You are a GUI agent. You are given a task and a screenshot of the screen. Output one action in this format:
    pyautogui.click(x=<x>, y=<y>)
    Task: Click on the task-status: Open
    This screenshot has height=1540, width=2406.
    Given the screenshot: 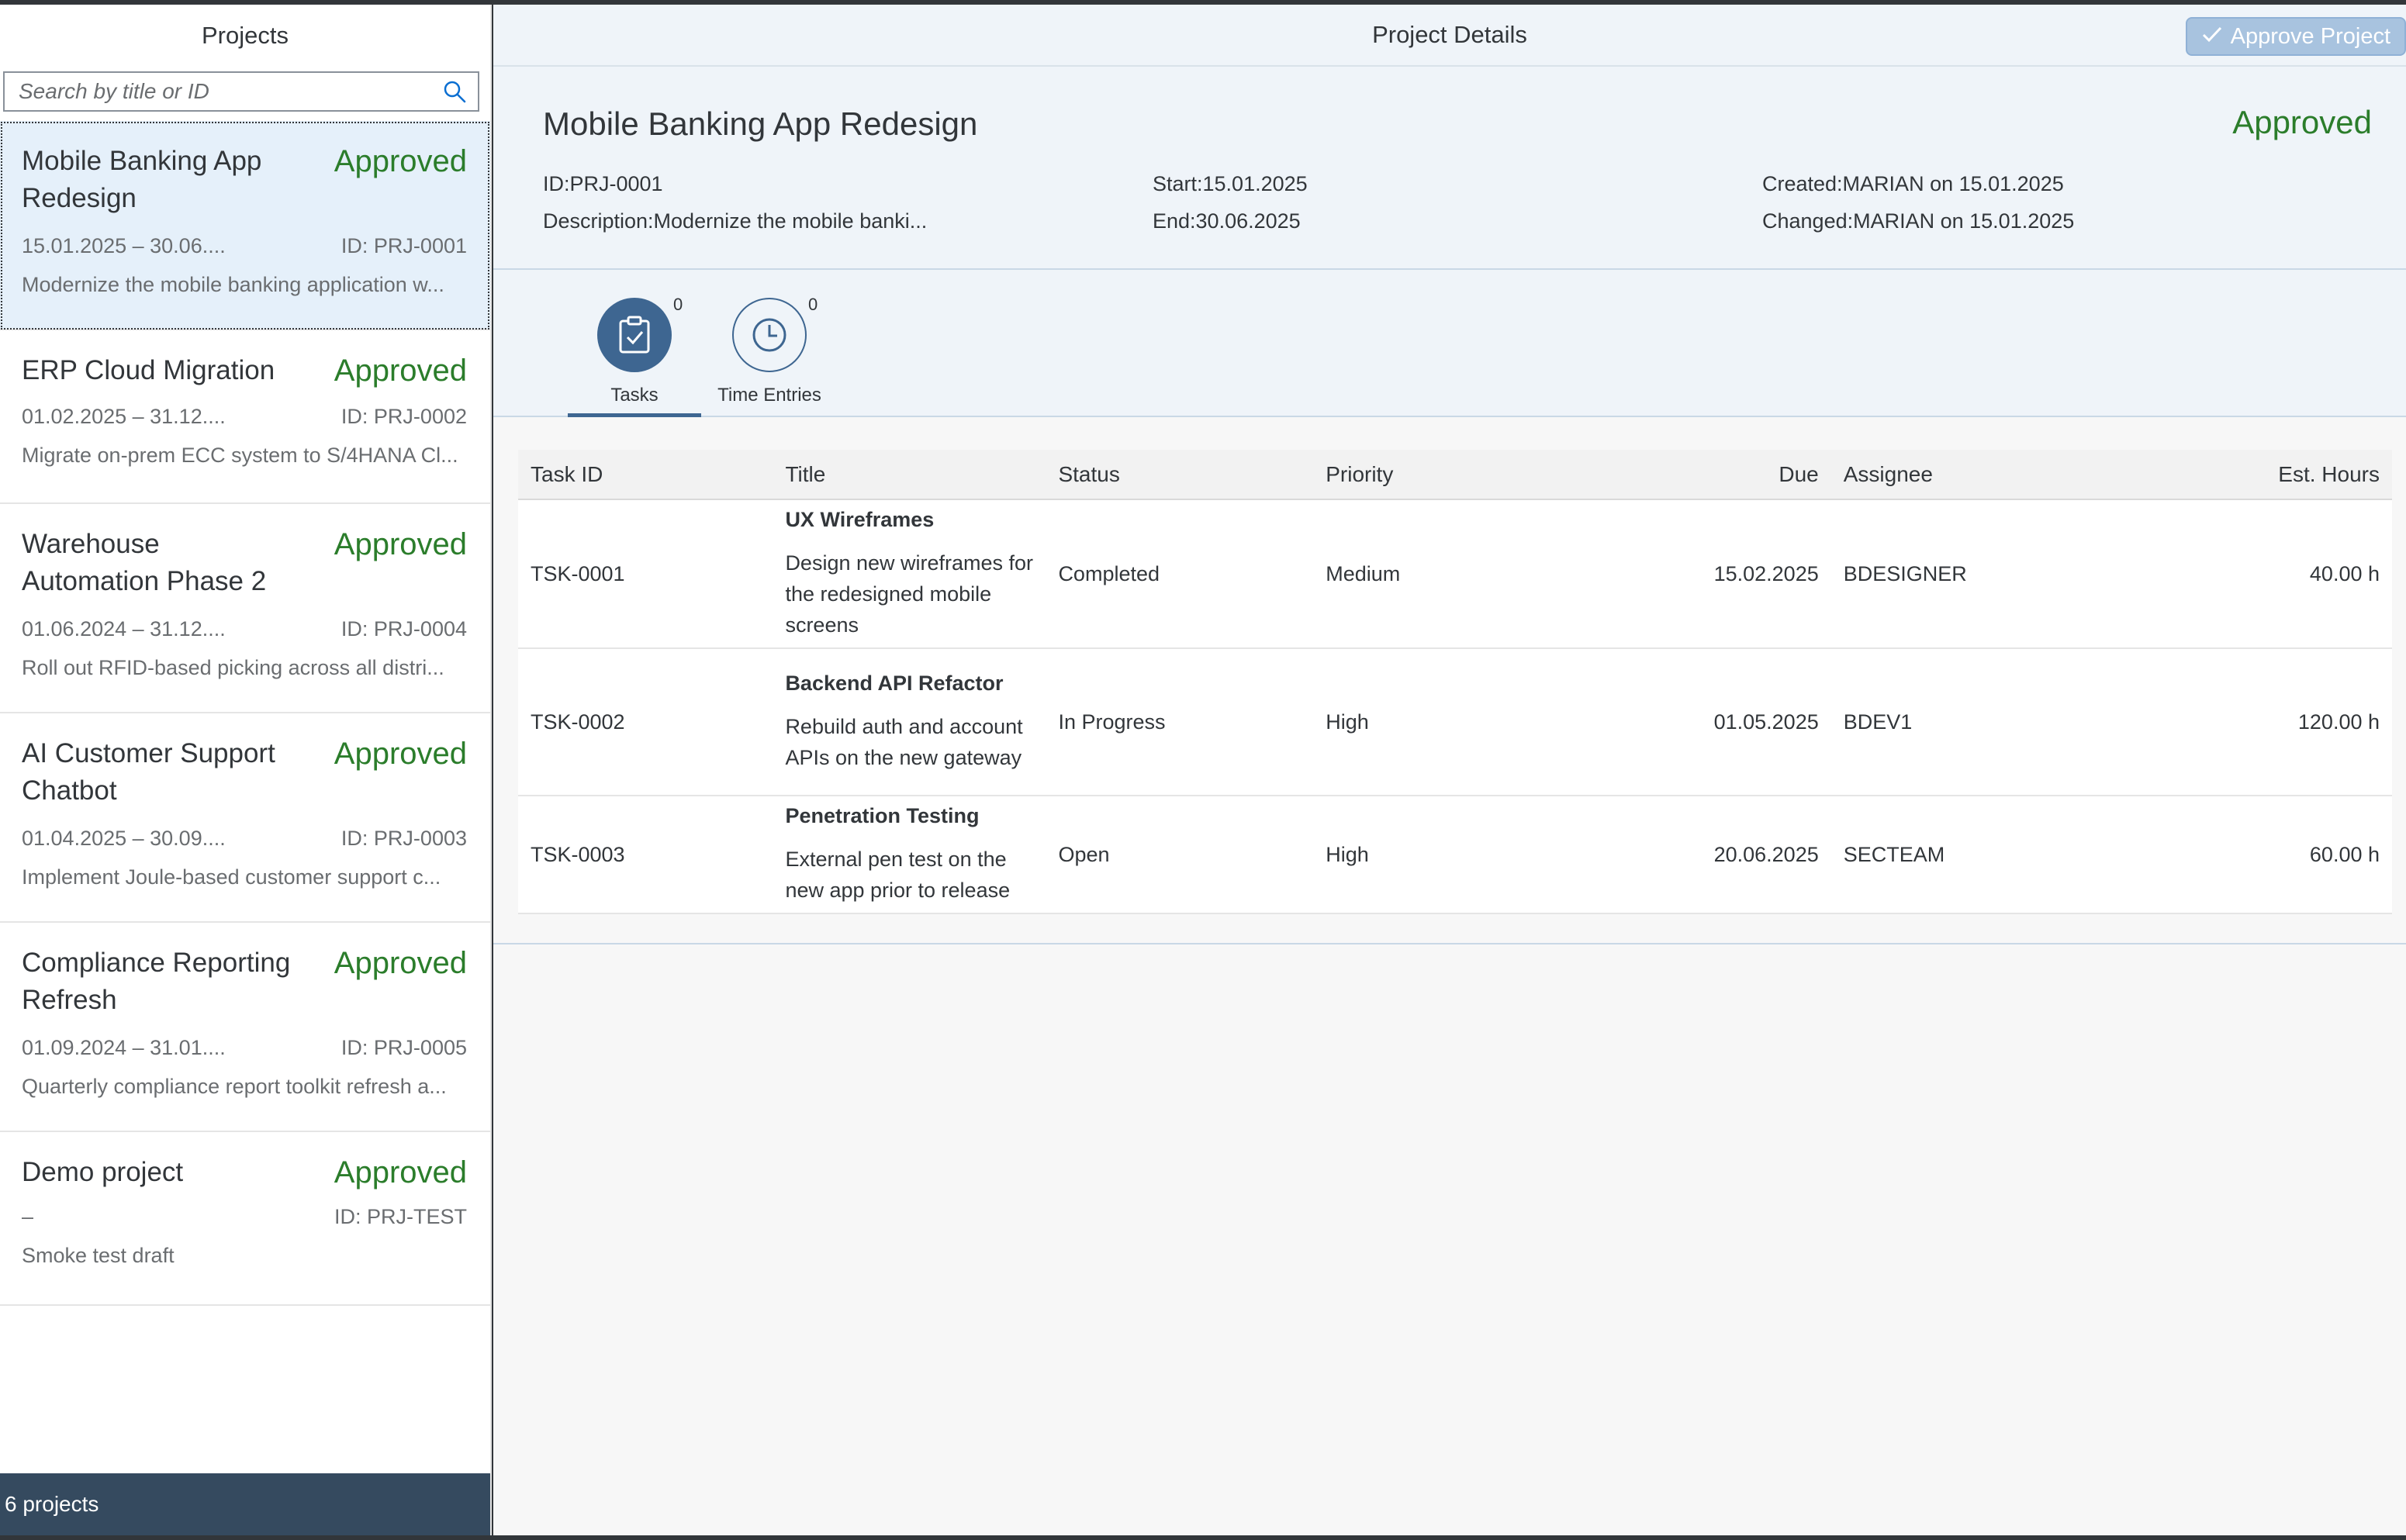 What is the action you would take?
    pyautogui.click(x=1180, y=855)
    